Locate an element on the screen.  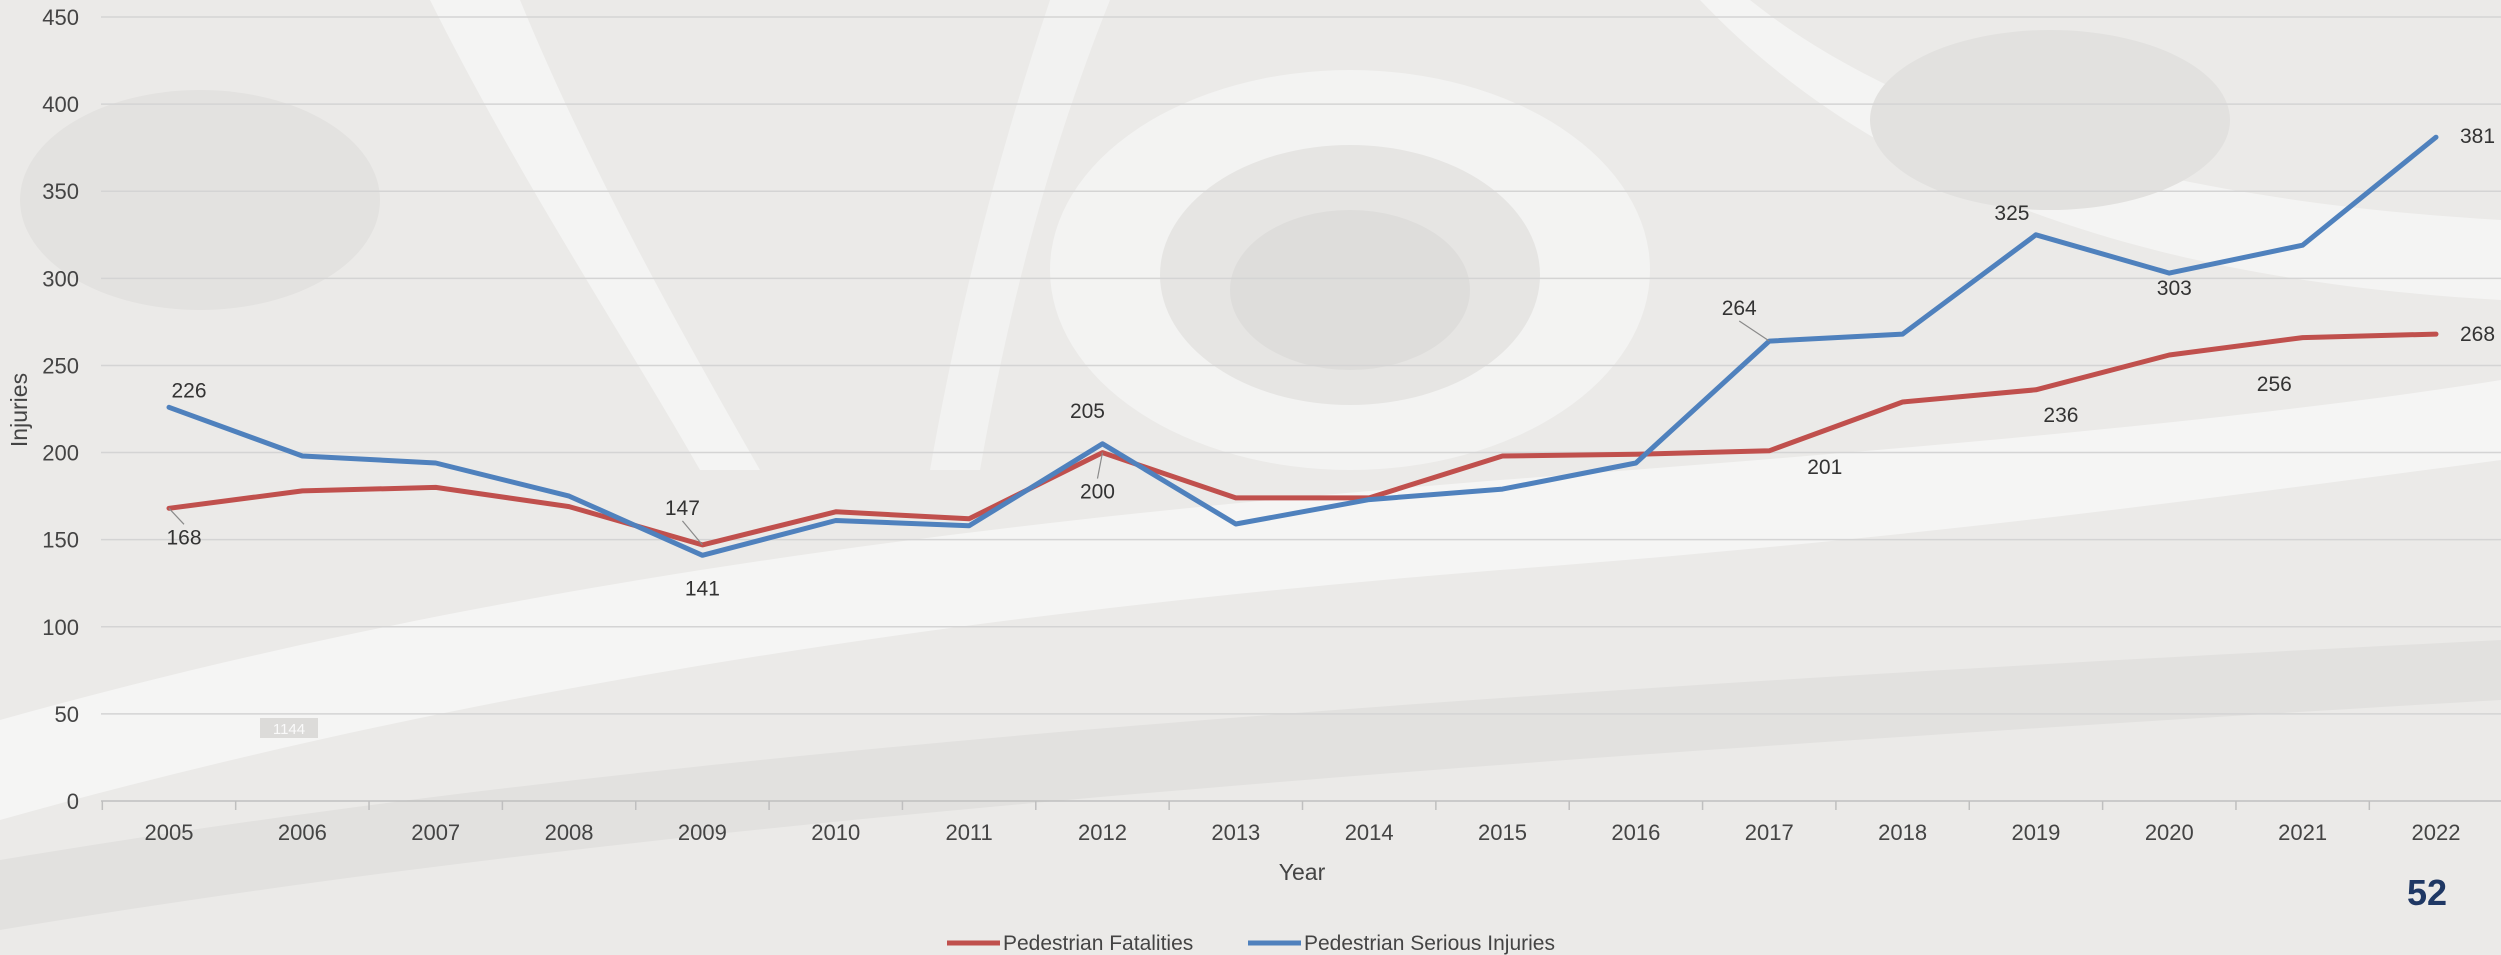
x-tick-label-2012: 2012 is located at coordinates (1102, 832).